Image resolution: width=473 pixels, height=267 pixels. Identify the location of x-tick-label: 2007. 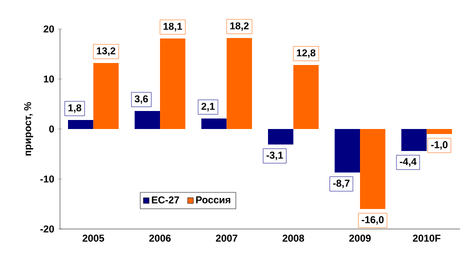
(227, 238).